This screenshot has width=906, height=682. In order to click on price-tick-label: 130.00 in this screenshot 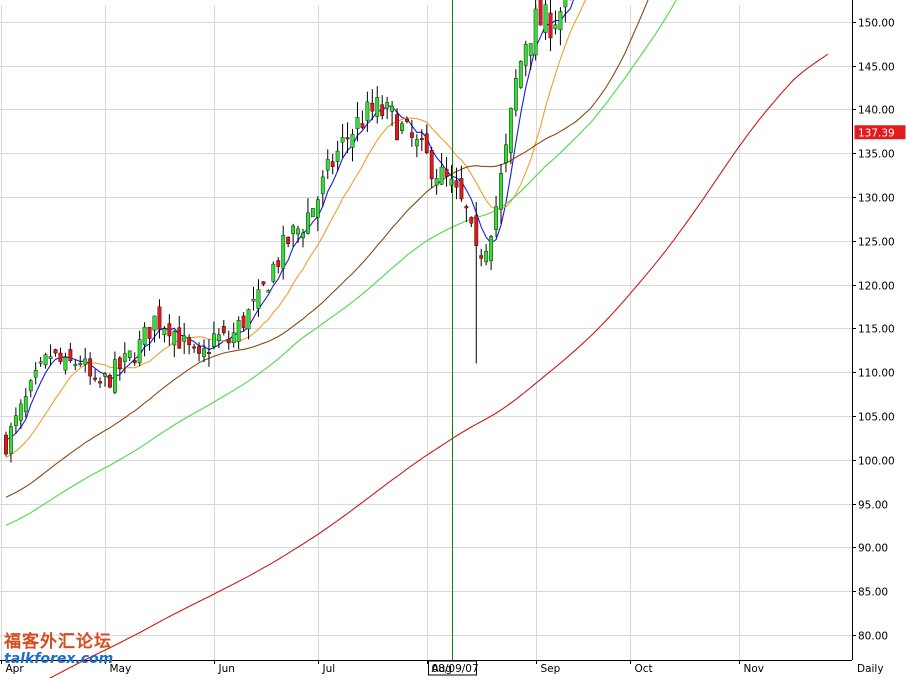, I will do `click(876, 199)`.